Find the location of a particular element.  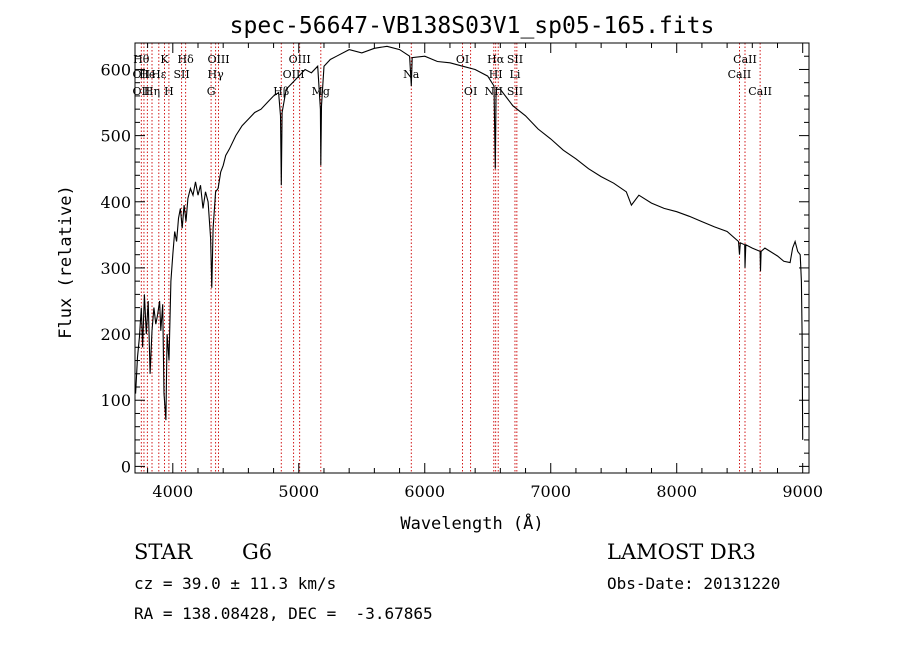

x-tick-label: 8000 is located at coordinates (676, 491).